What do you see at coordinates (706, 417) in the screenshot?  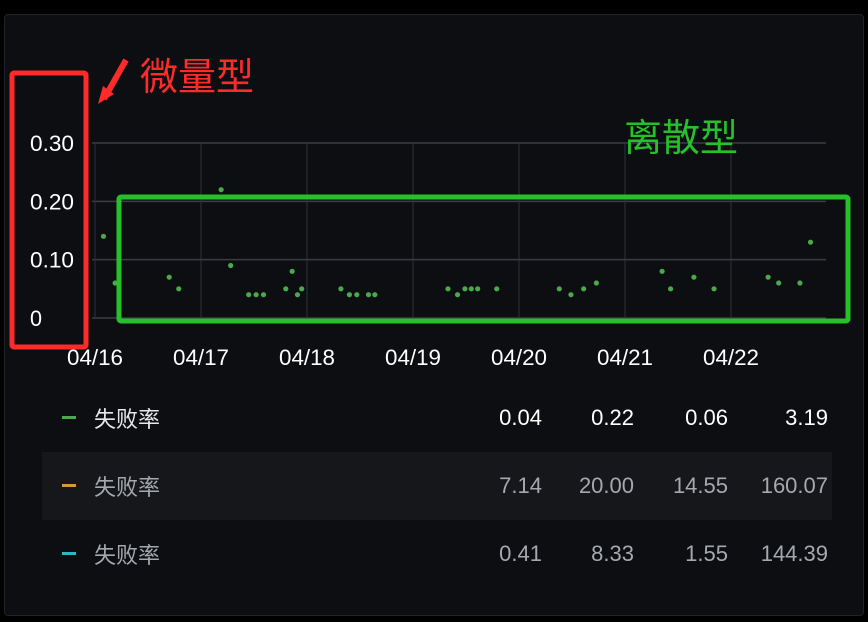 I see `legend-value: 0.06` at bounding box center [706, 417].